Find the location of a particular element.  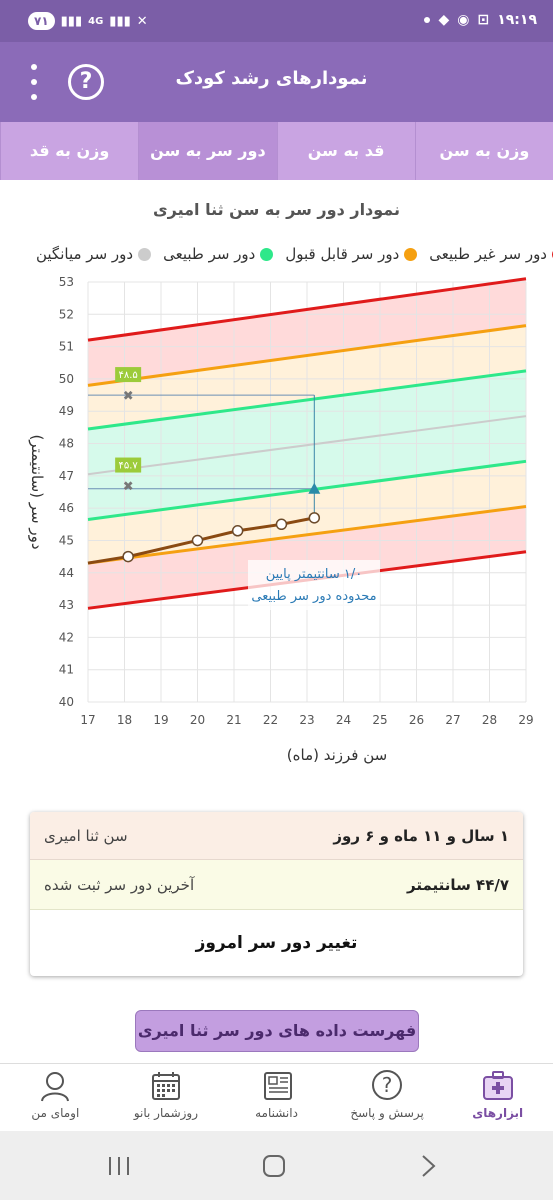

overflow-menu-icon is located at coordinates (34, 82).